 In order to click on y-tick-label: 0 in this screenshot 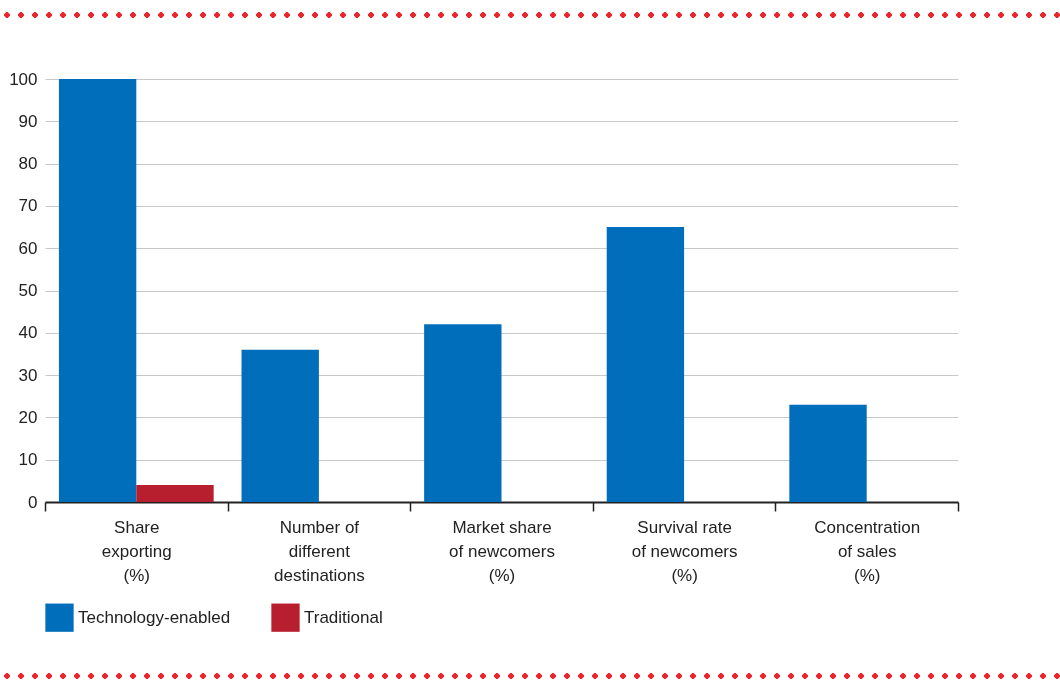, I will do `click(33, 502)`.